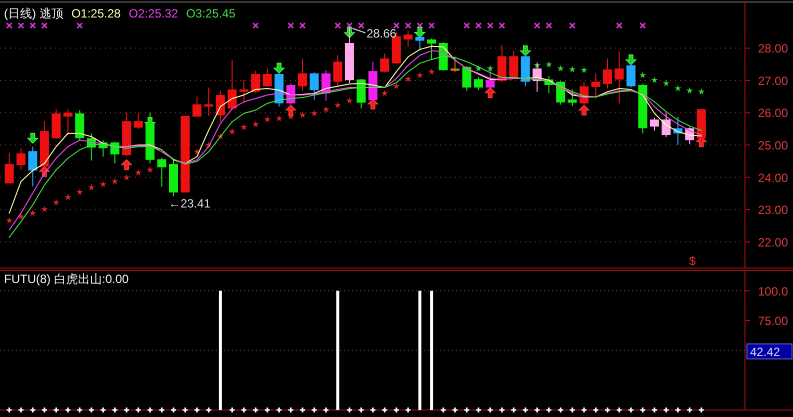 The height and width of the screenshot is (417, 793). What do you see at coordinates (773, 242) in the screenshot?
I see `y-tick-label: 22.00` at bounding box center [773, 242].